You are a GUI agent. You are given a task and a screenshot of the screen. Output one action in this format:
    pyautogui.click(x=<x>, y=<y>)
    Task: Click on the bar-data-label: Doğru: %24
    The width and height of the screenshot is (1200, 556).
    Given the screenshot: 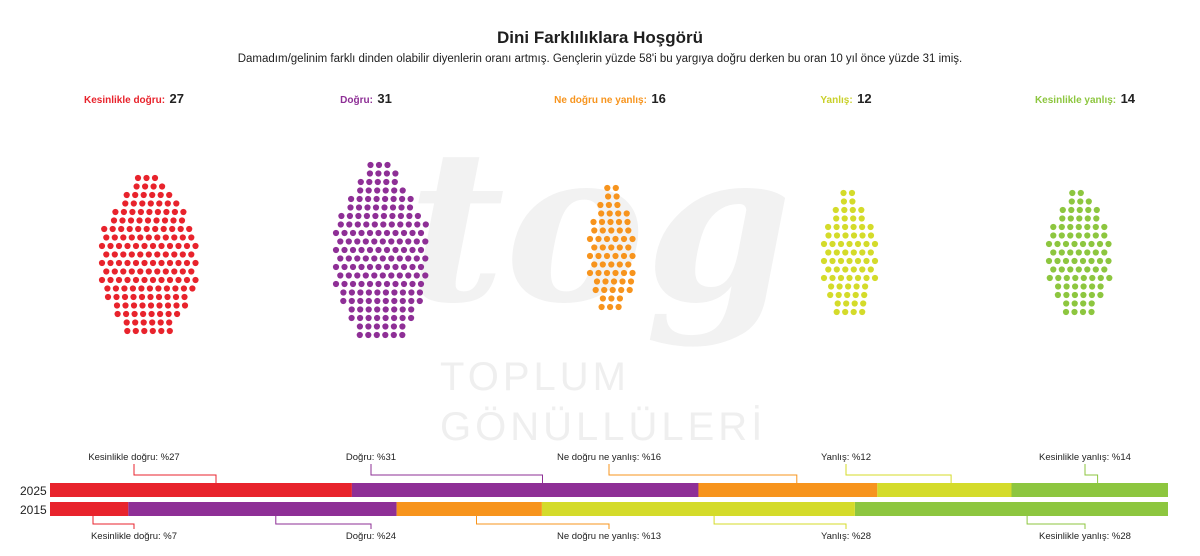 What is the action you would take?
    pyautogui.click(x=371, y=536)
    